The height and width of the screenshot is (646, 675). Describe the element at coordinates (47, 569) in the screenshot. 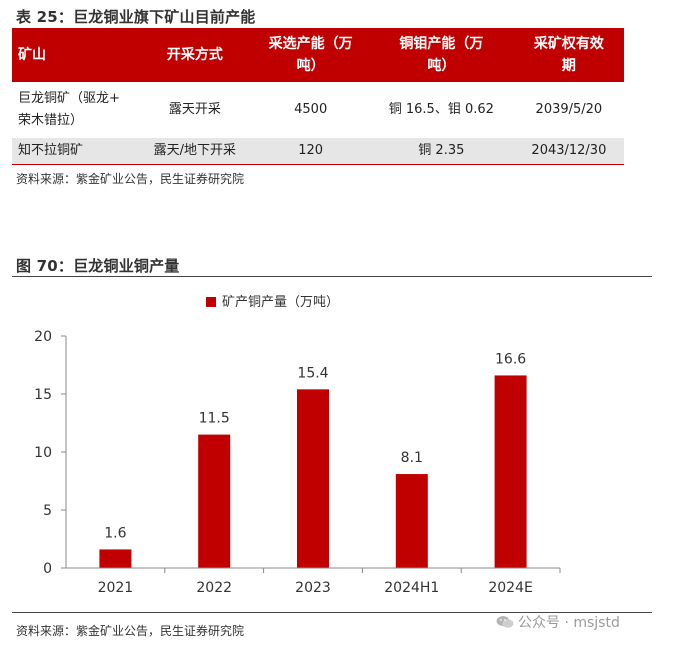

I see `y-tick-label: 0` at that location.